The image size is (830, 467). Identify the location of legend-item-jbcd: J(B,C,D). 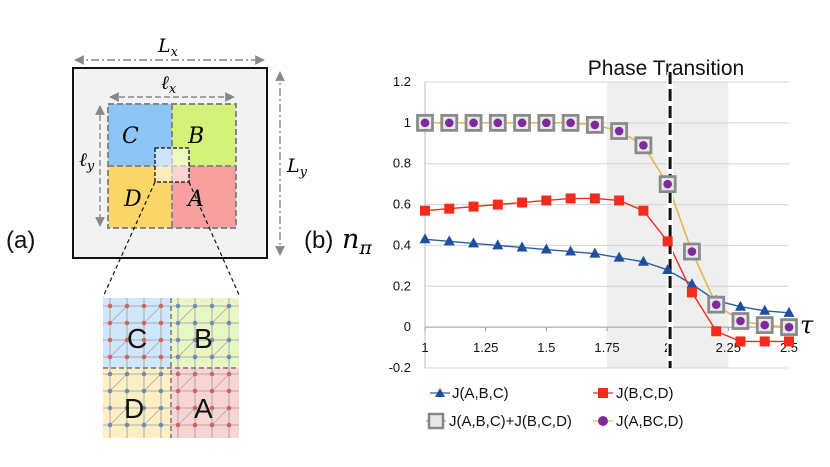
(633, 393).